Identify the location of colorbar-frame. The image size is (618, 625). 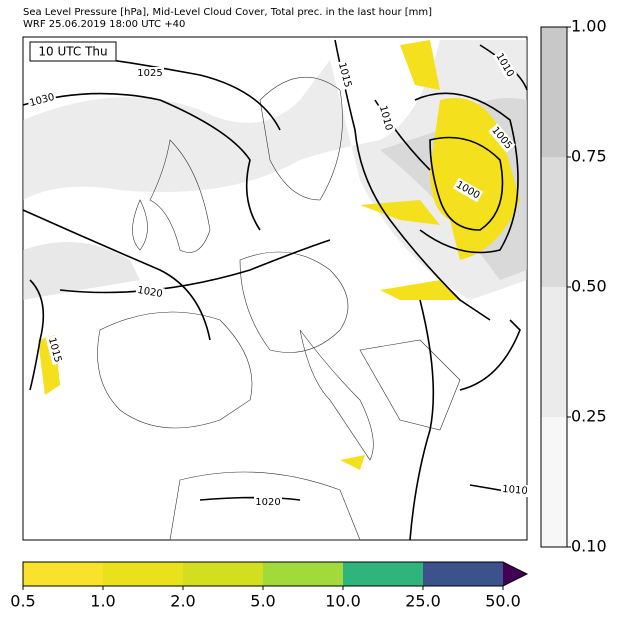
(275, 574).